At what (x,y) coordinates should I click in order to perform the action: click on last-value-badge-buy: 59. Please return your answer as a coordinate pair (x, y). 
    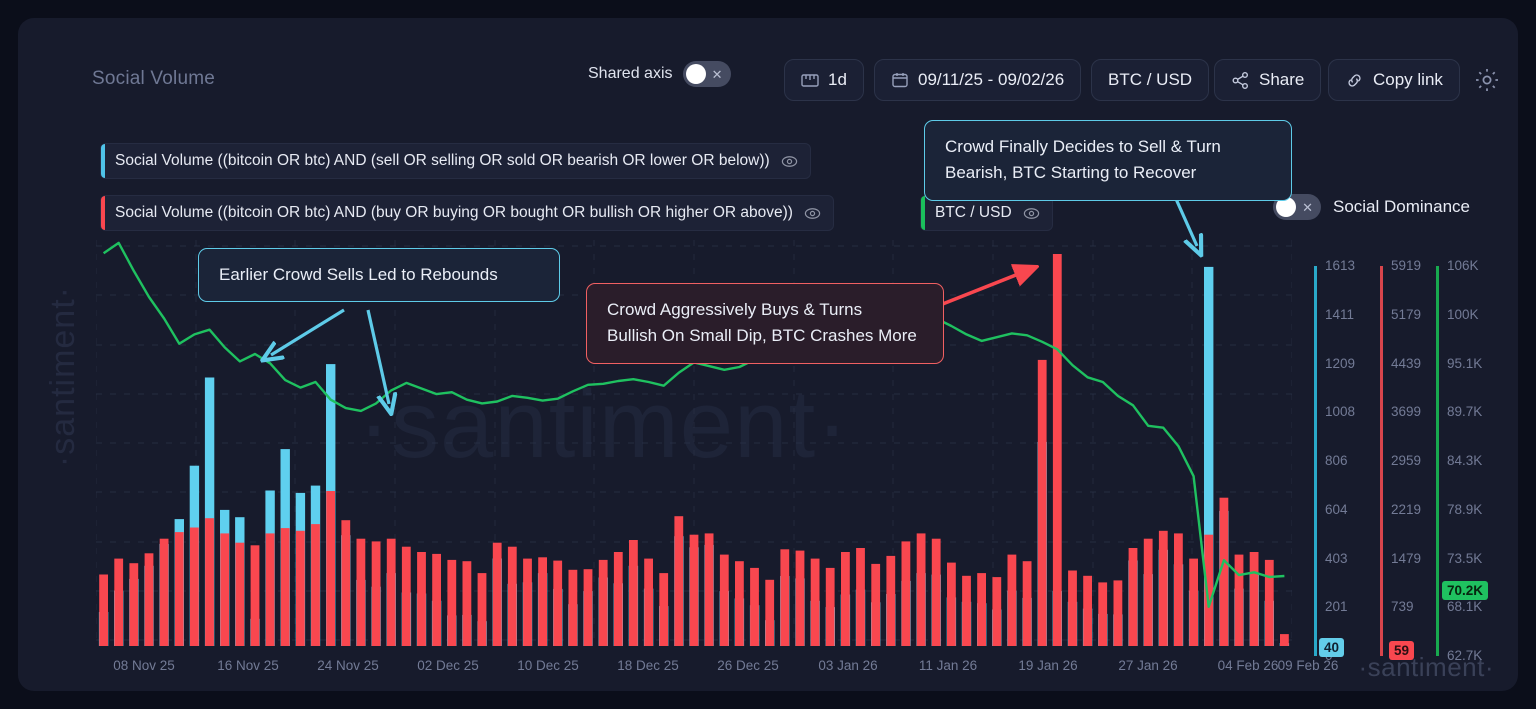
    Looking at the image, I should click on (1402, 650).